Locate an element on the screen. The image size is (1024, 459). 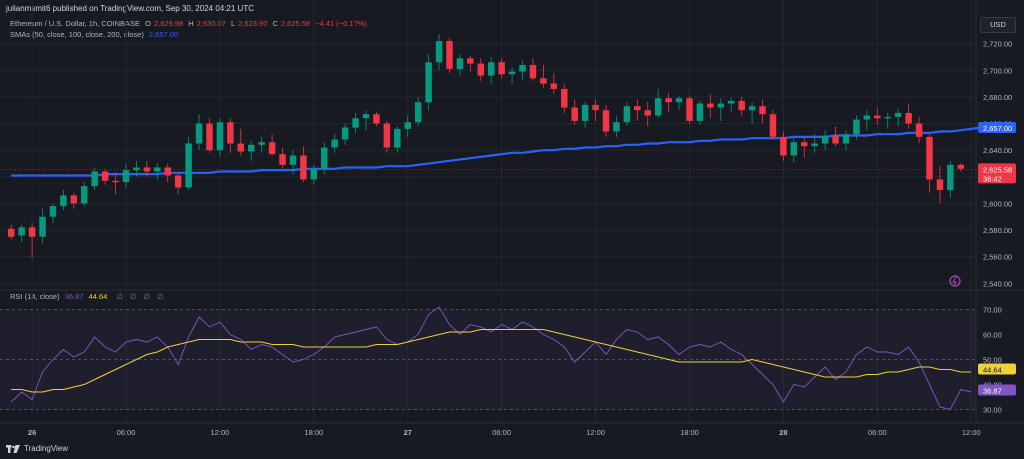
time-tick-label: 27 is located at coordinates (408, 432).